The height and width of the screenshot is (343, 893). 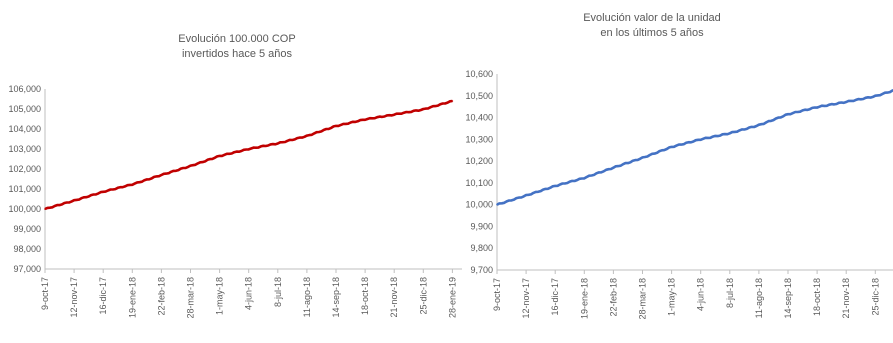 I want to click on right-x-tick-label: 9-oct-17, so click(x=497, y=294).